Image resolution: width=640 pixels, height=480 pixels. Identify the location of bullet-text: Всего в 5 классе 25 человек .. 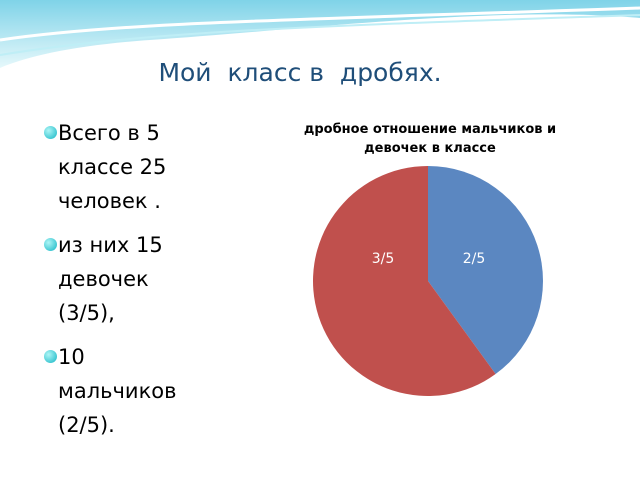
(112, 167).